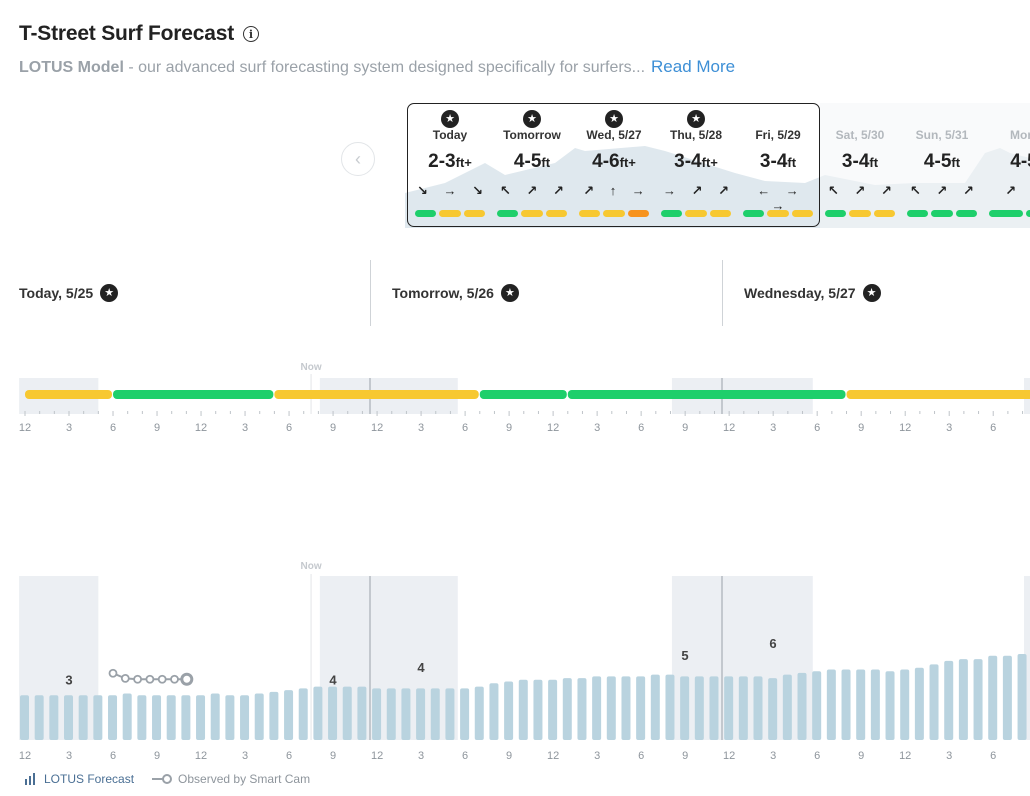 The image size is (1030, 796). I want to click on page-title: T-Street Surf Forecast, so click(126, 33).